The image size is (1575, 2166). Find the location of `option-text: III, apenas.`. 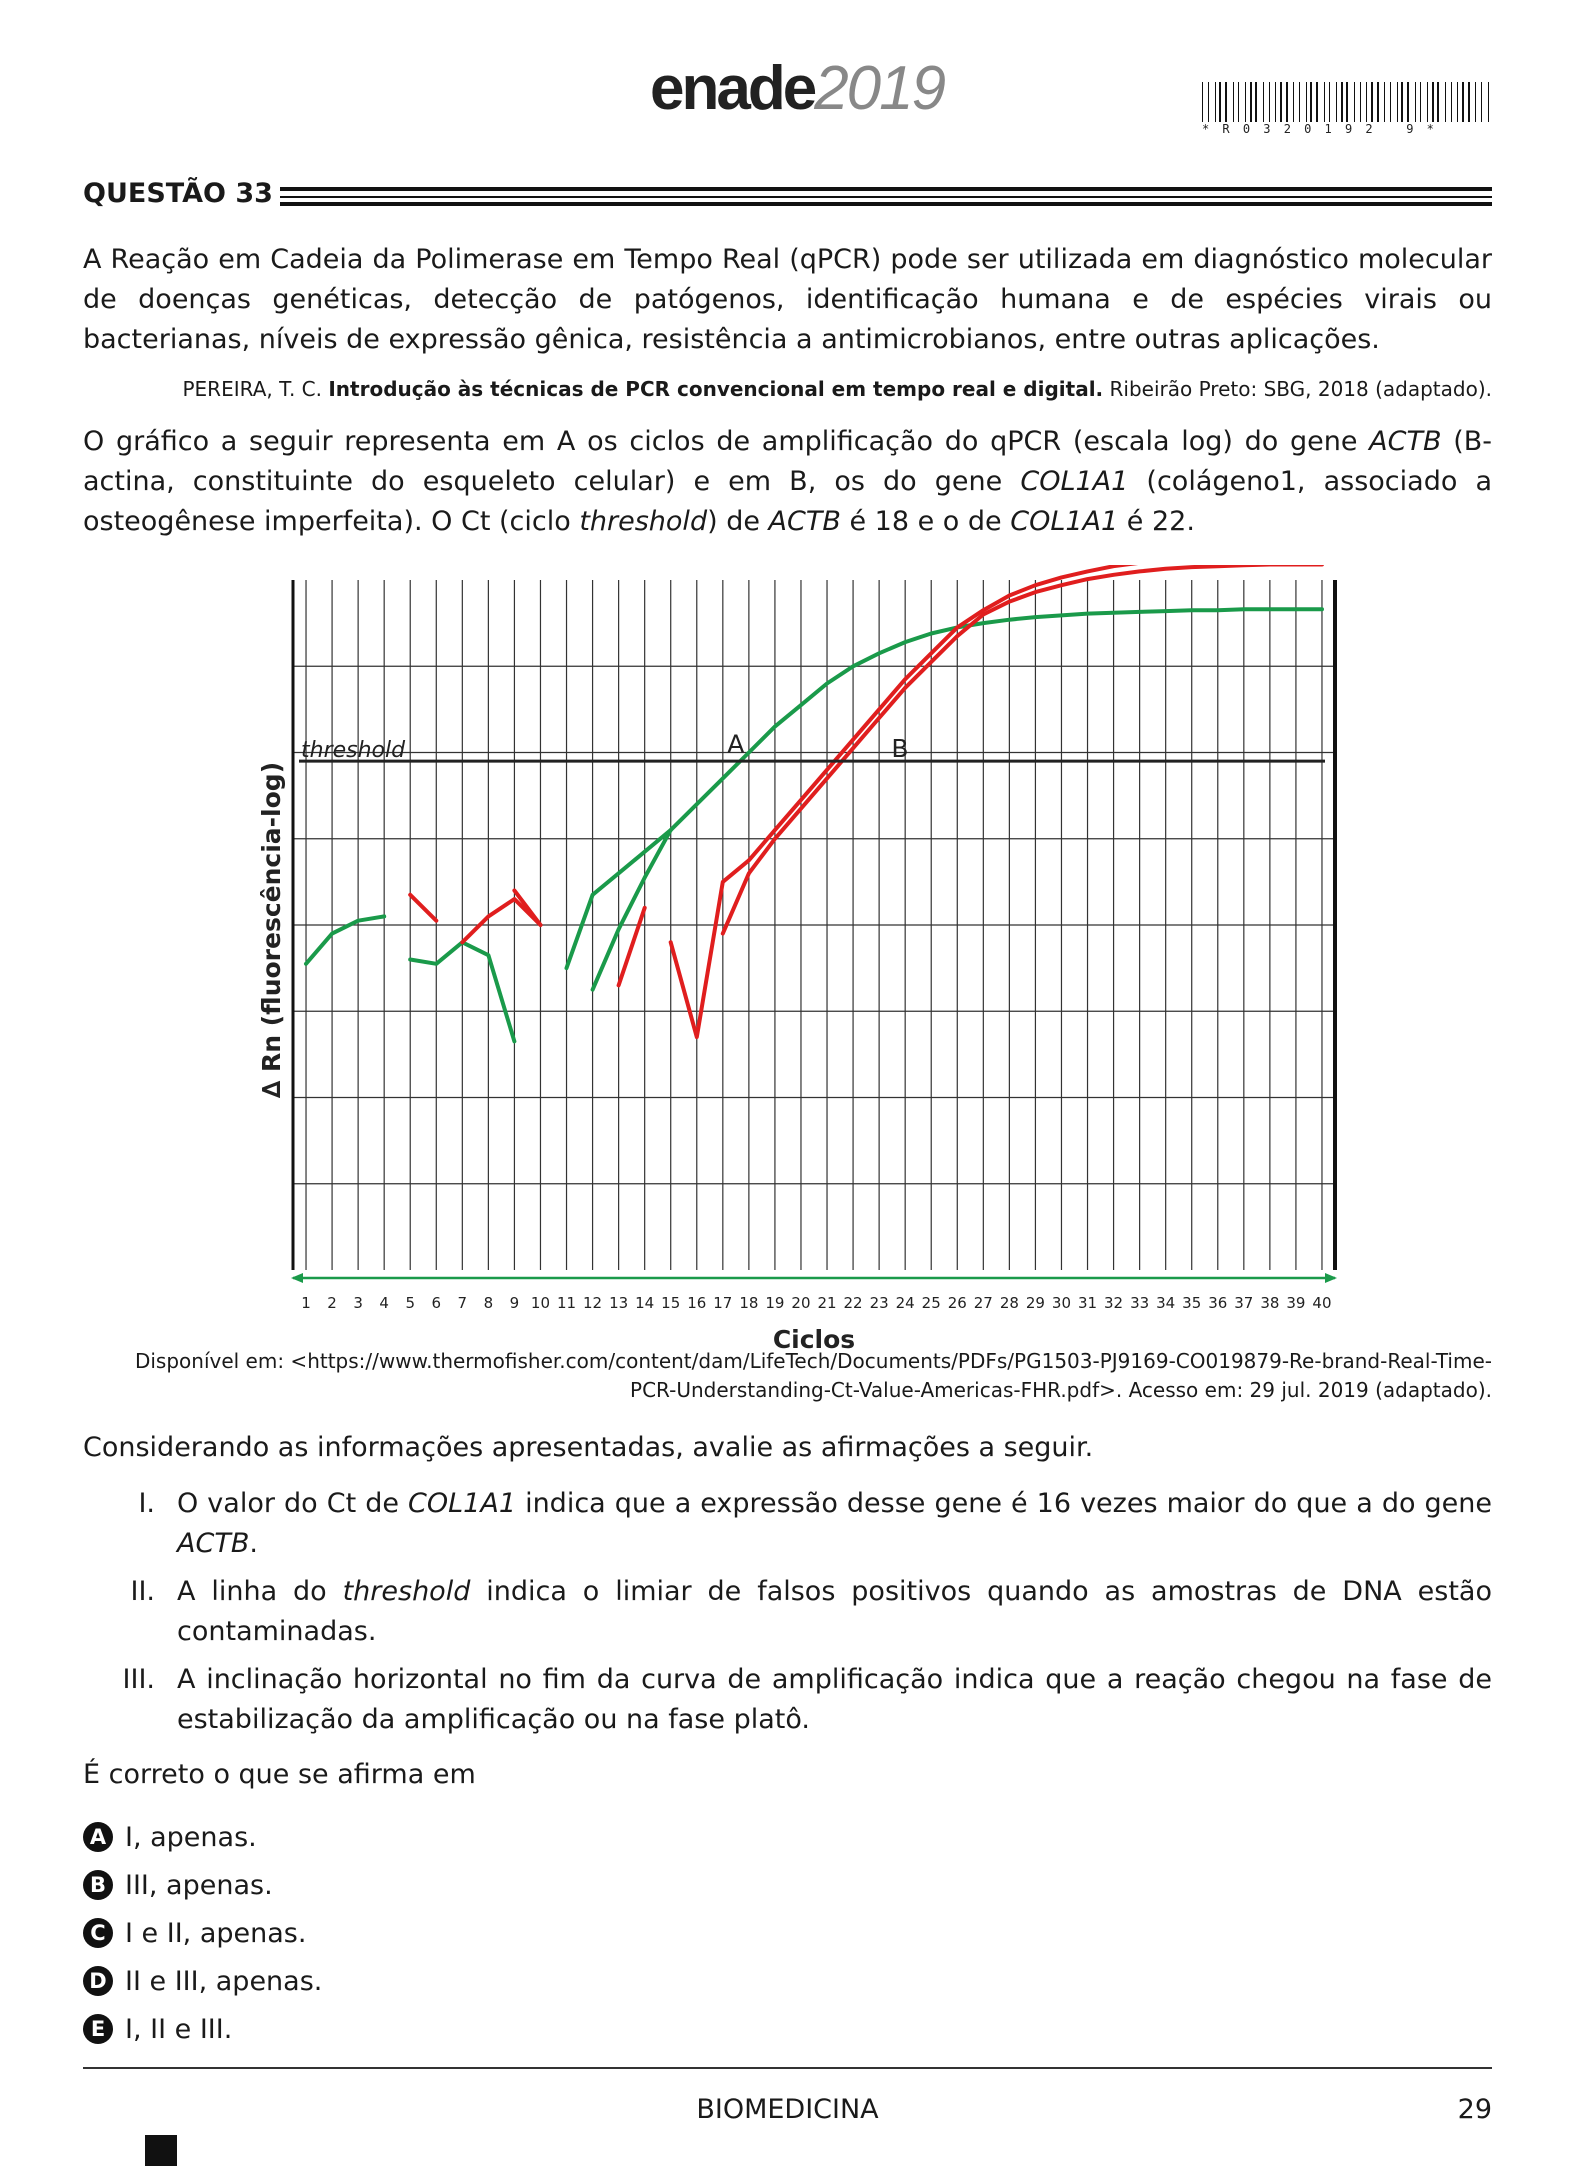

option-text: III, apenas. is located at coordinates (199, 1885).